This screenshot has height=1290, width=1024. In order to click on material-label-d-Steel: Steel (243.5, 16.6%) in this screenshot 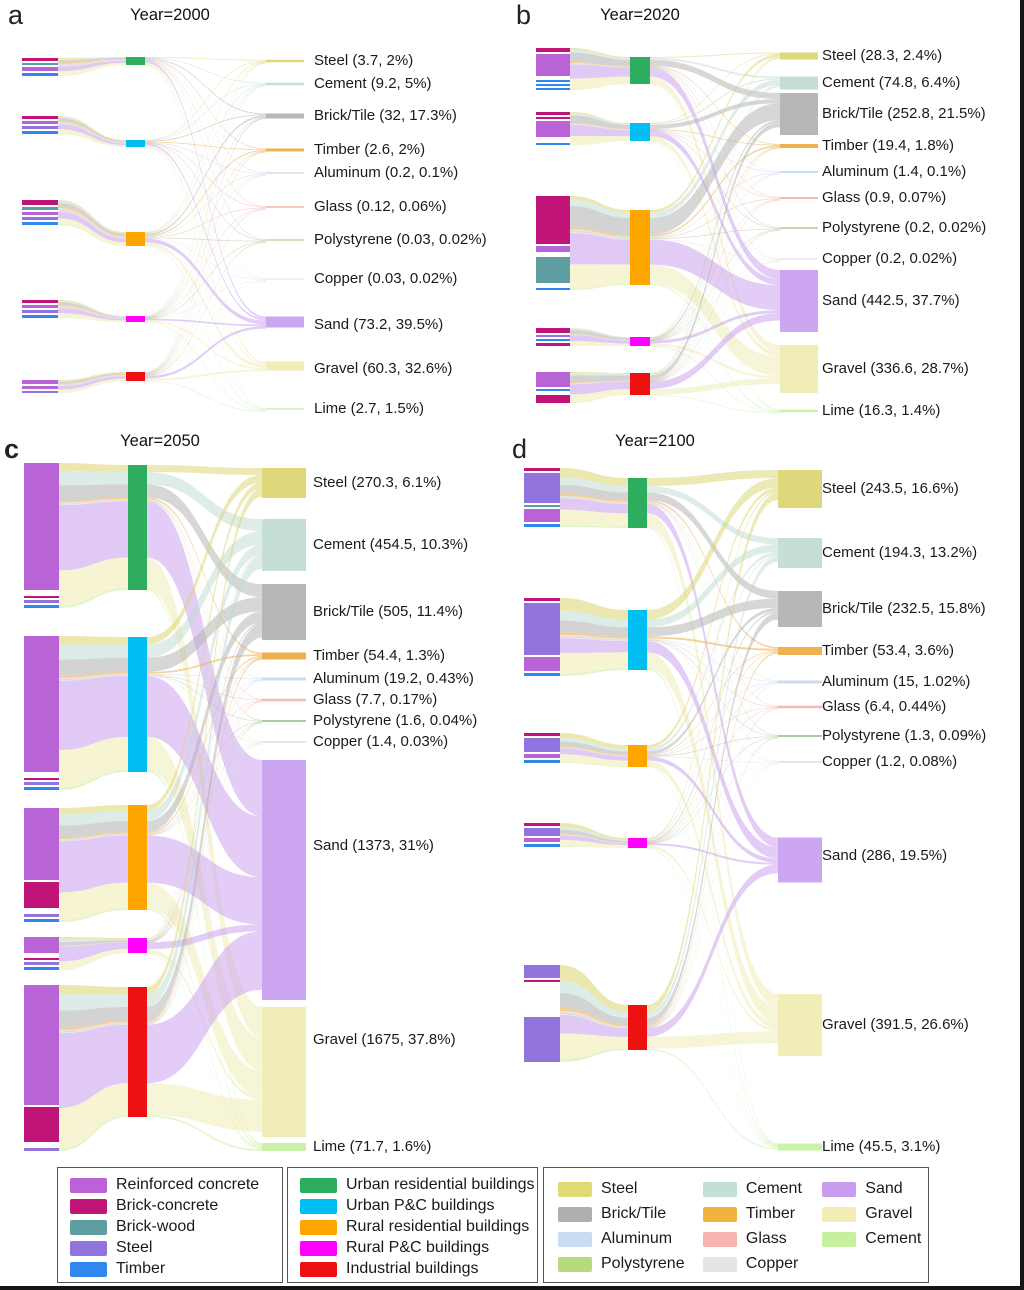, I will do `click(890, 488)`.